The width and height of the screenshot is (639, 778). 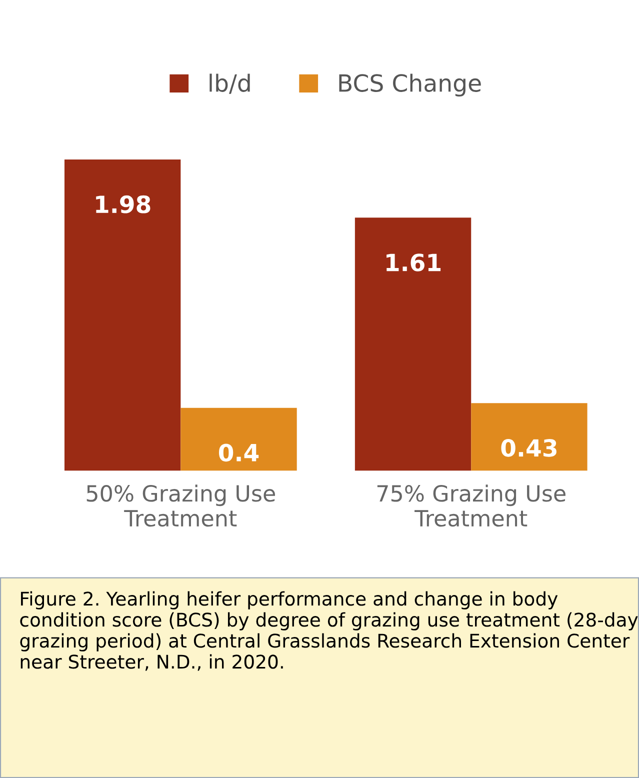 I want to click on data-label: 0.43, so click(x=528, y=448).